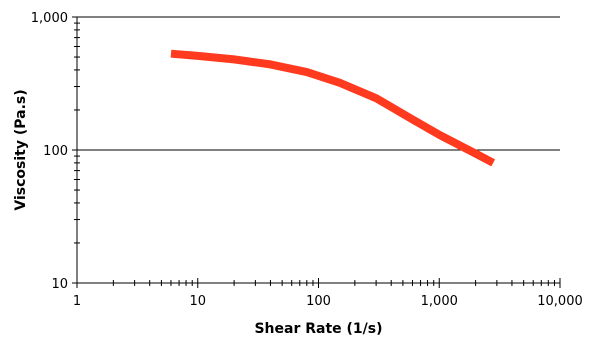 The width and height of the screenshot is (590, 340). What do you see at coordinates (55, 151) in the screenshot?
I see `y-tick-label: 100` at bounding box center [55, 151].